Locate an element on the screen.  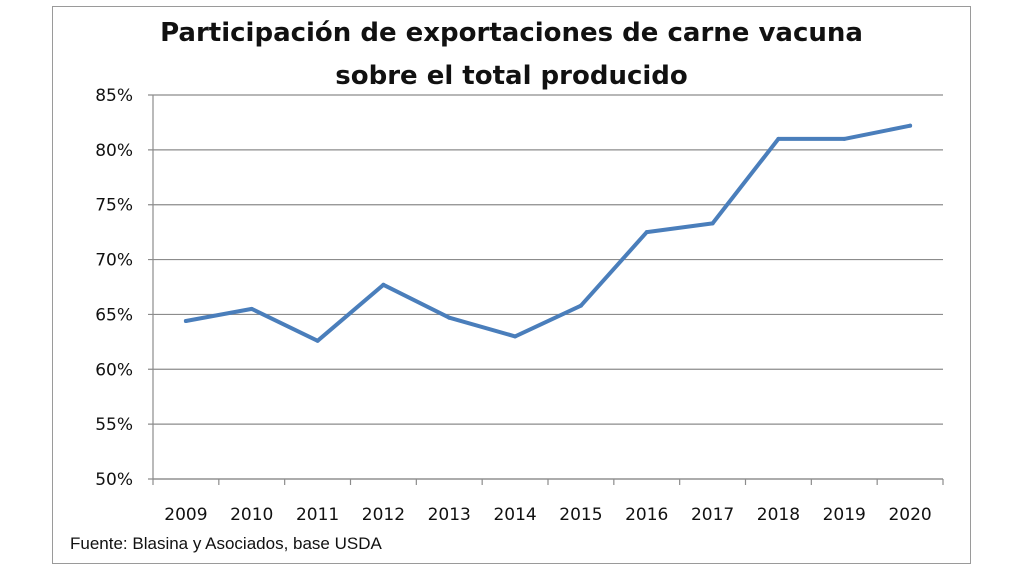
x-tick-label: 2020 is located at coordinates (909, 515).